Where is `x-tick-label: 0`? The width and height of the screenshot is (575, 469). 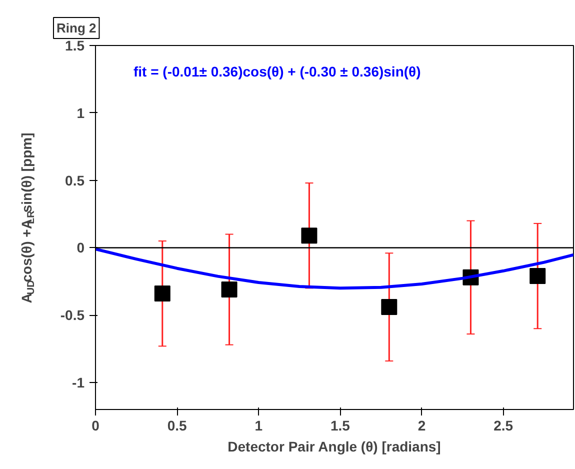 x-tick-label: 0 is located at coordinates (96, 426).